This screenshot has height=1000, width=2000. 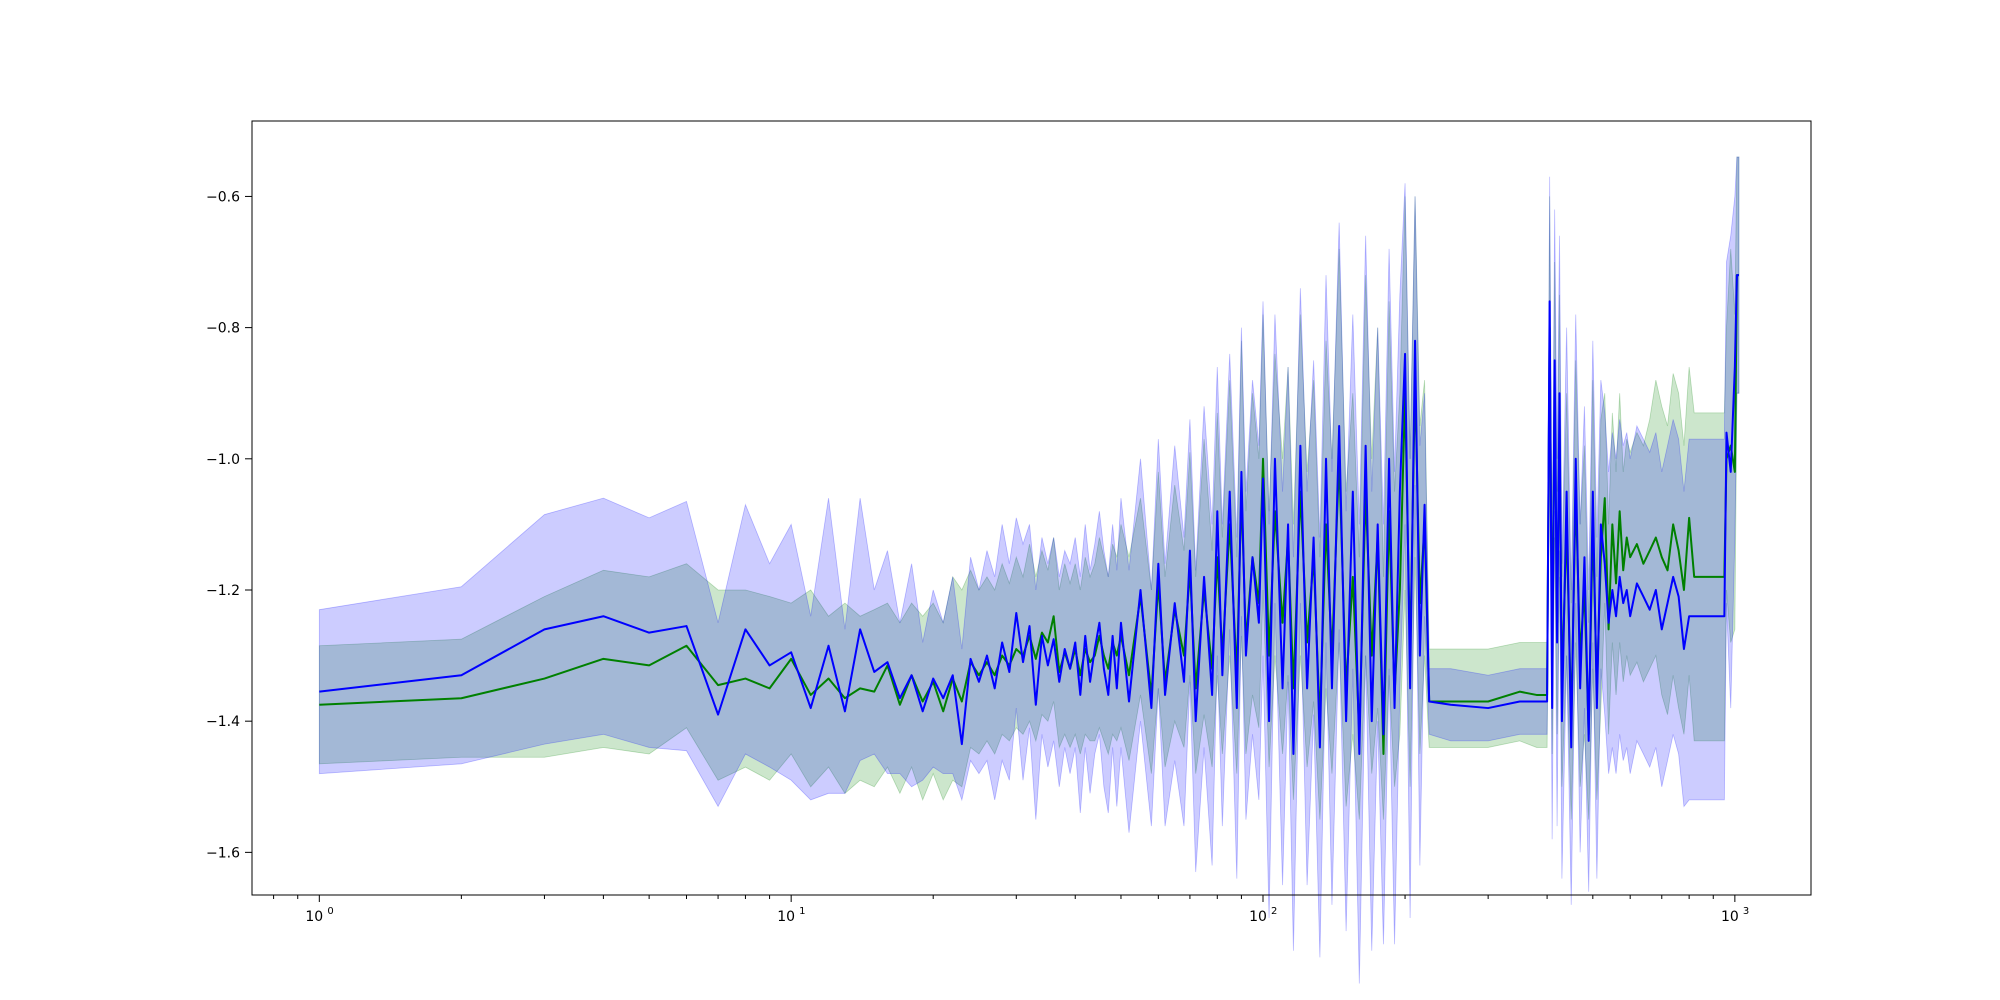 What do you see at coordinates (223, 722) in the screenshot?
I see `y-tick-label: −1.4` at bounding box center [223, 722].